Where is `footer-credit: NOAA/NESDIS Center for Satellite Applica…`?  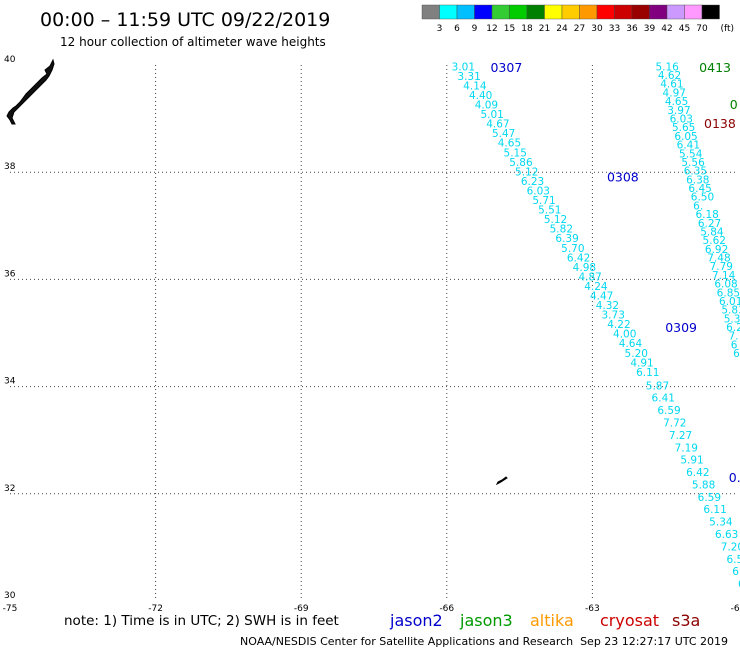
footer-credit: NOAA/NESDIS Center for Satellite Applica… is located at coordinates (406, 641).